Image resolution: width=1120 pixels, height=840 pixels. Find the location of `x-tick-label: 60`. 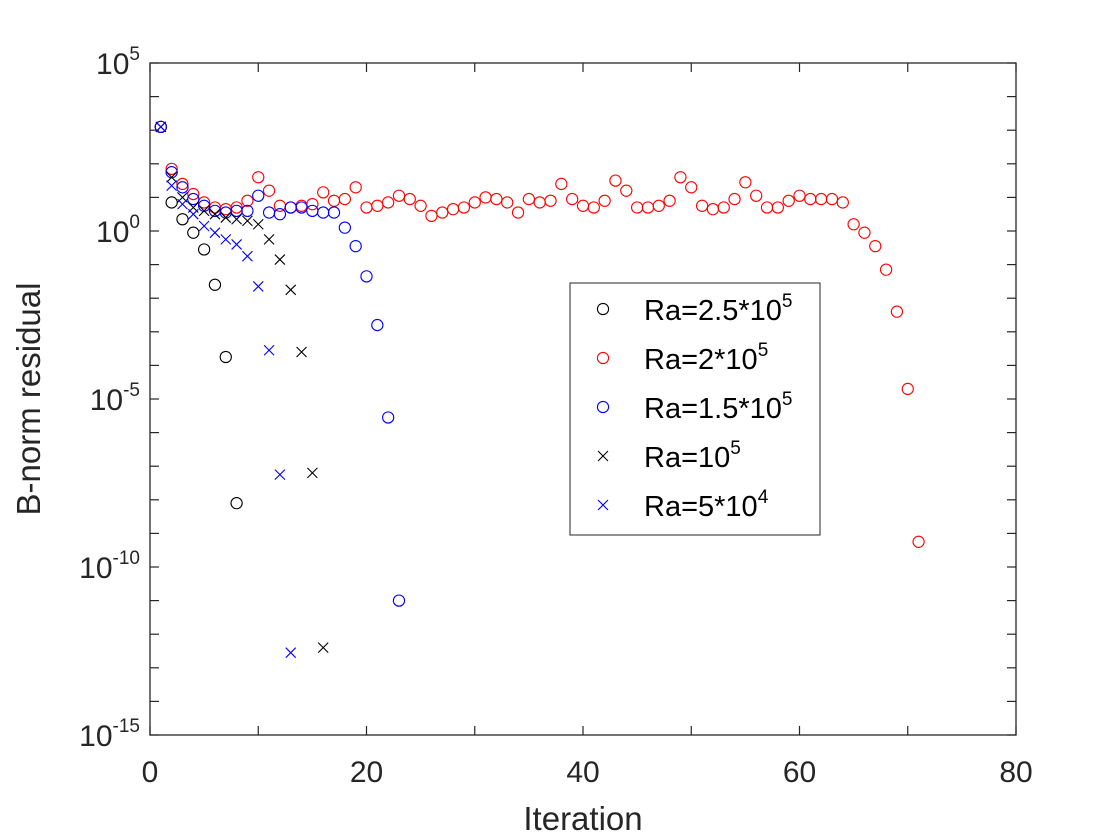

x-tick-label: 60 is located at coordinates (799, 772).